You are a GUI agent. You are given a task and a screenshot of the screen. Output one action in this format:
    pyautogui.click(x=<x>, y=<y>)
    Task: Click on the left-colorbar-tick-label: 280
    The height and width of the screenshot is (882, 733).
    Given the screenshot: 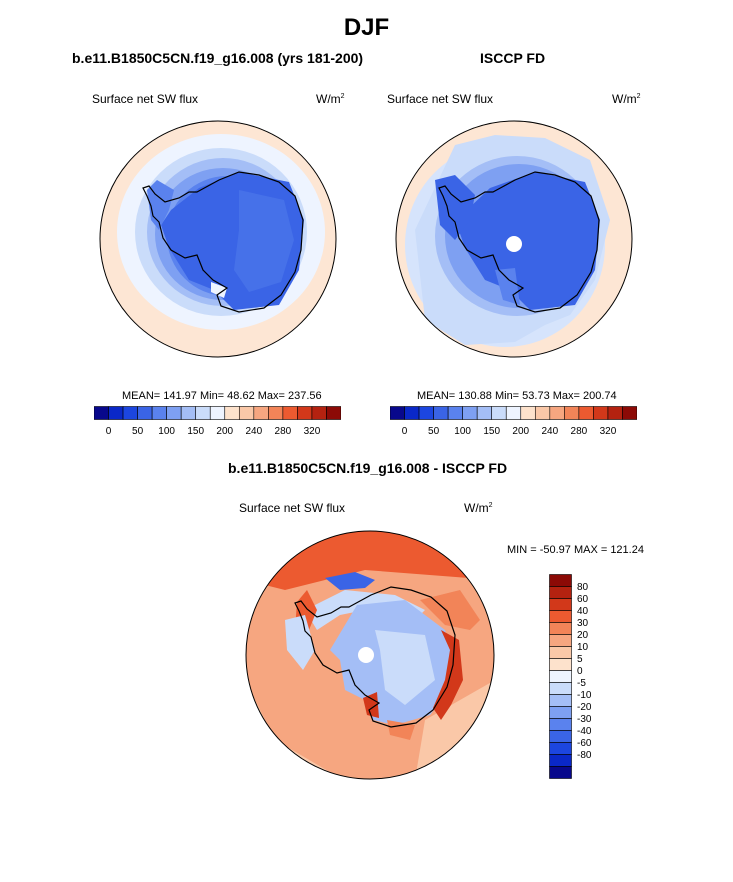 What is the action you would take?
    pyautogui.click(x=283, y=431)
    